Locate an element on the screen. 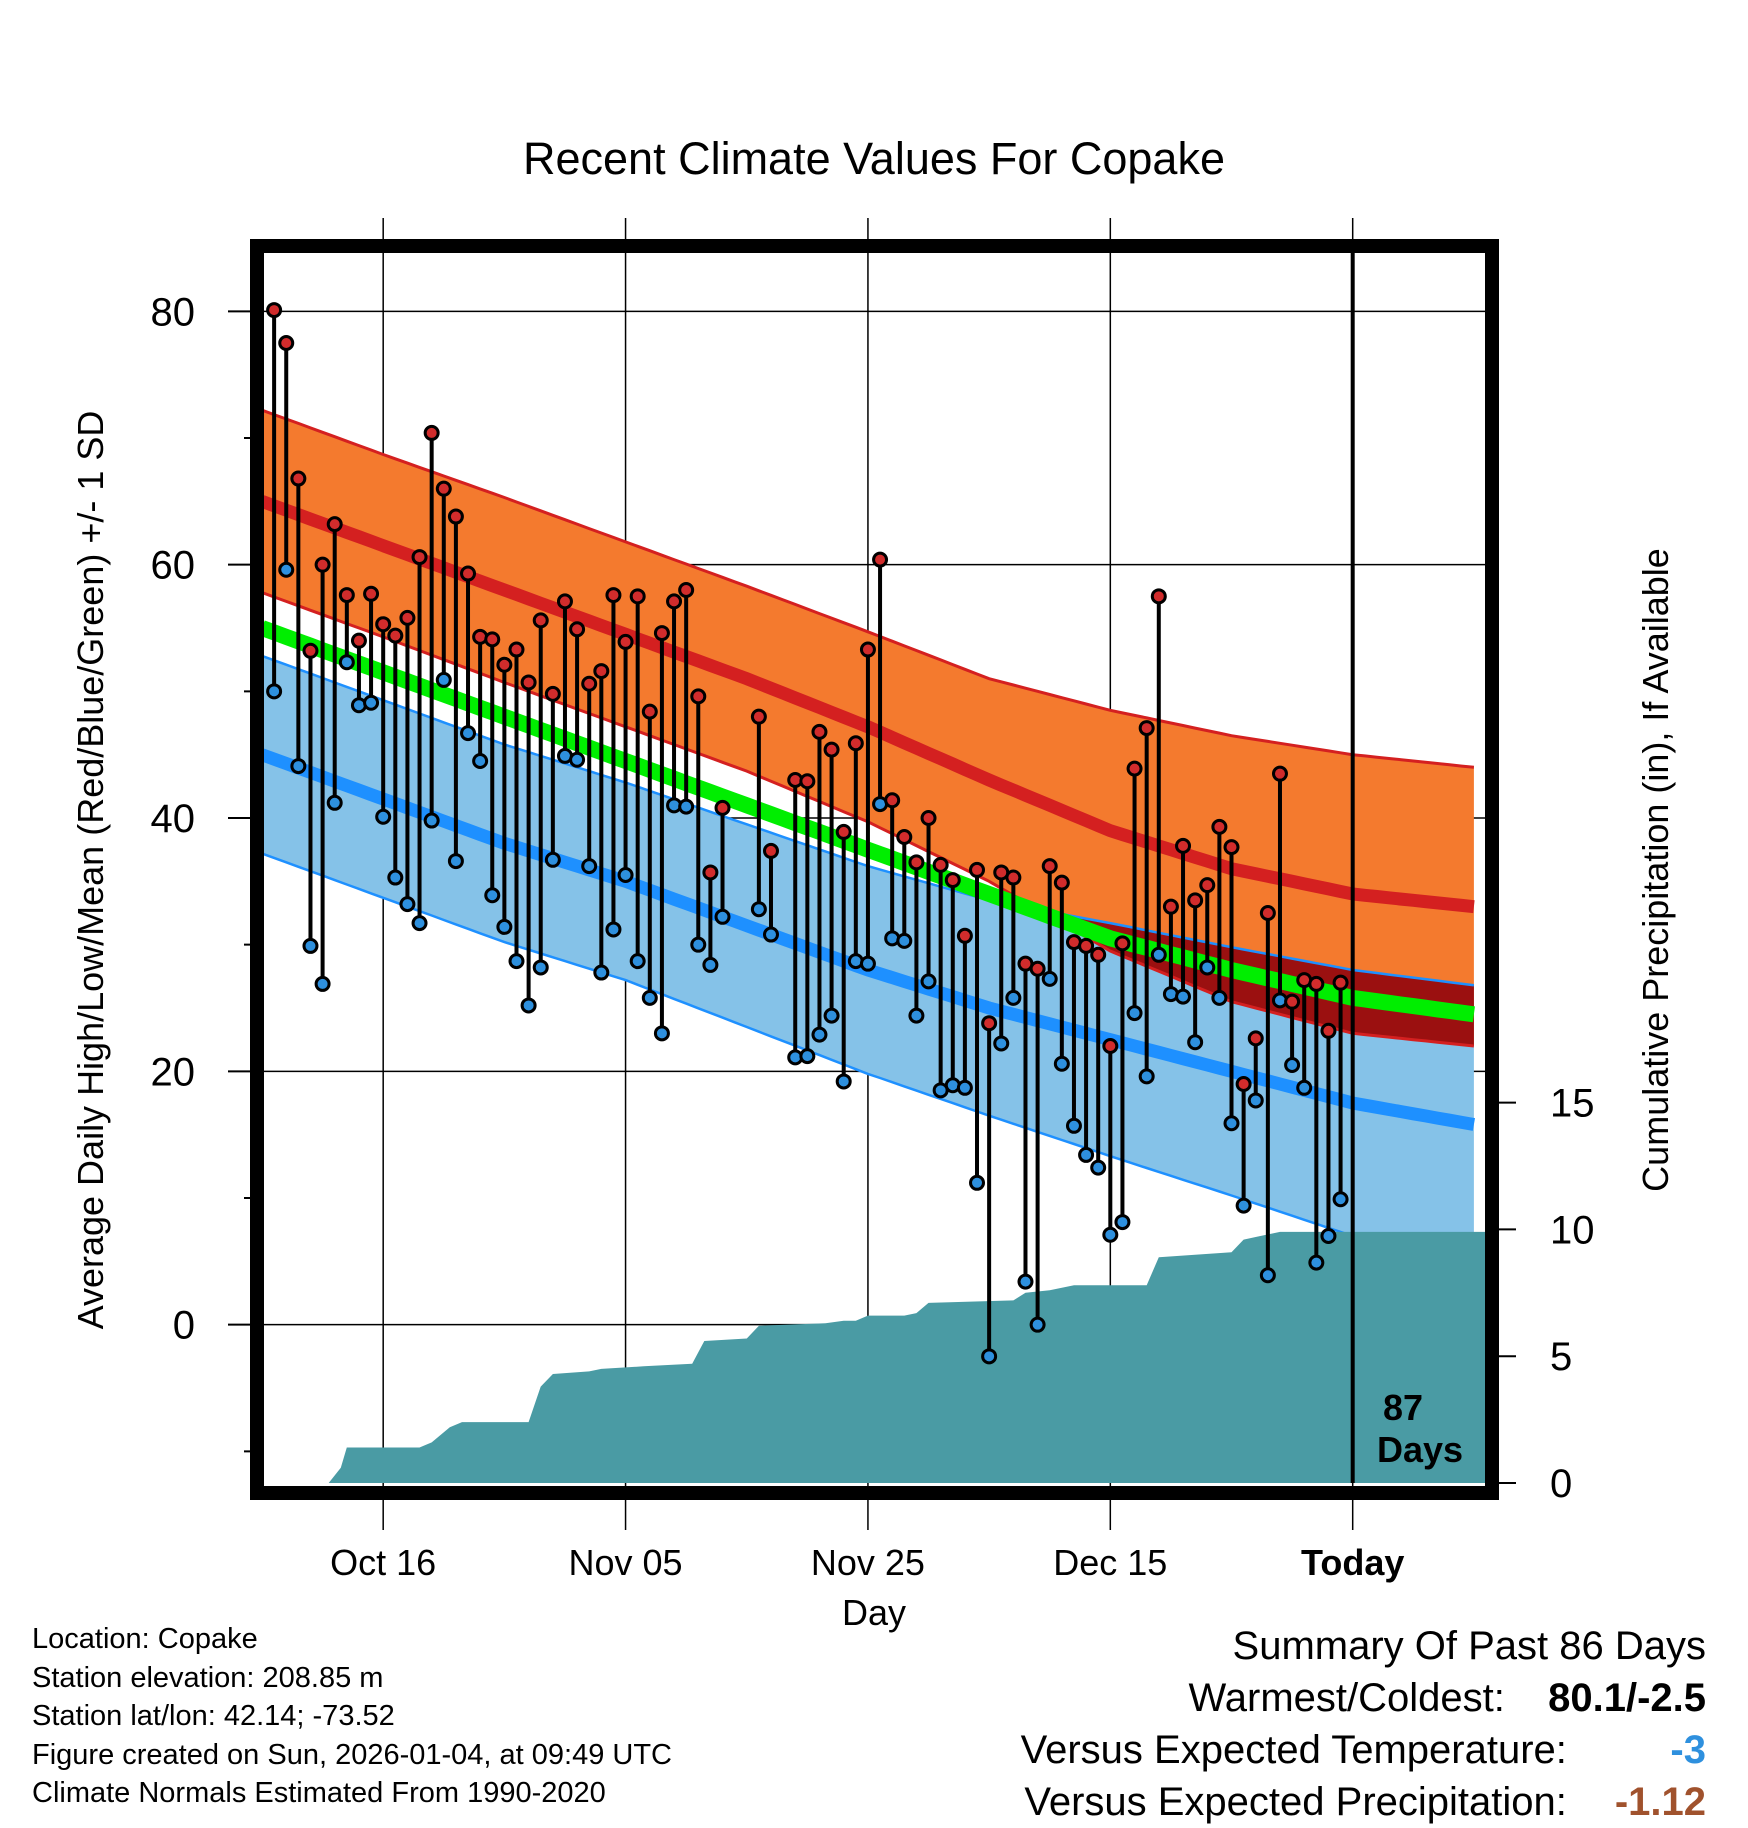  y2-tick-label: 0 is located at coordinates (1561, 1484).